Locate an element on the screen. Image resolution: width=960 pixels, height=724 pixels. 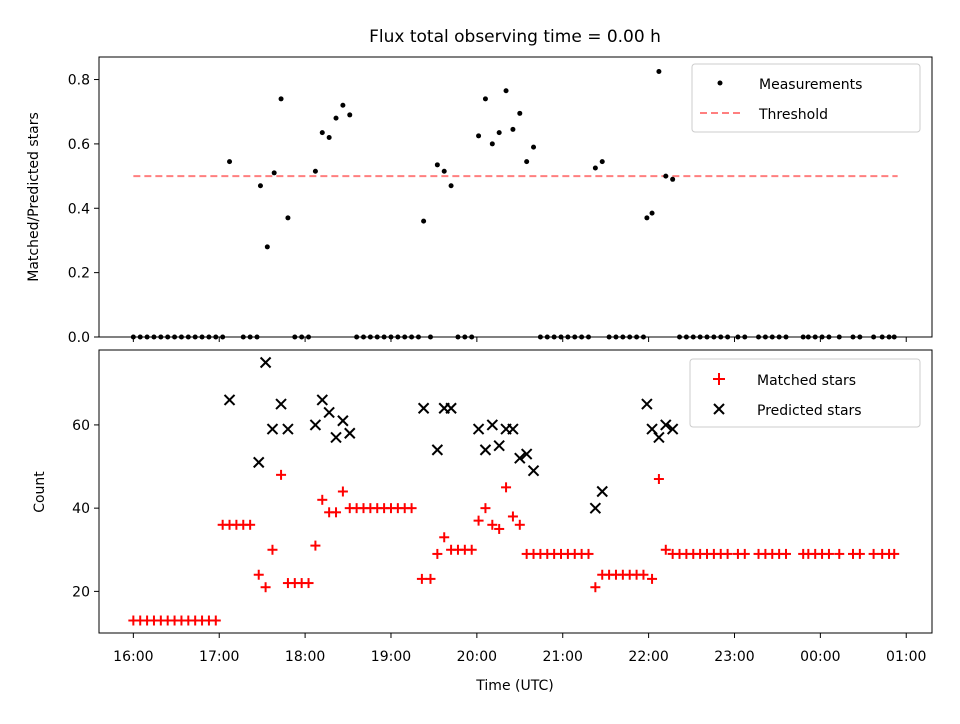
legend-predicted-label: Predicted stars is located at coordinates (809, 411).